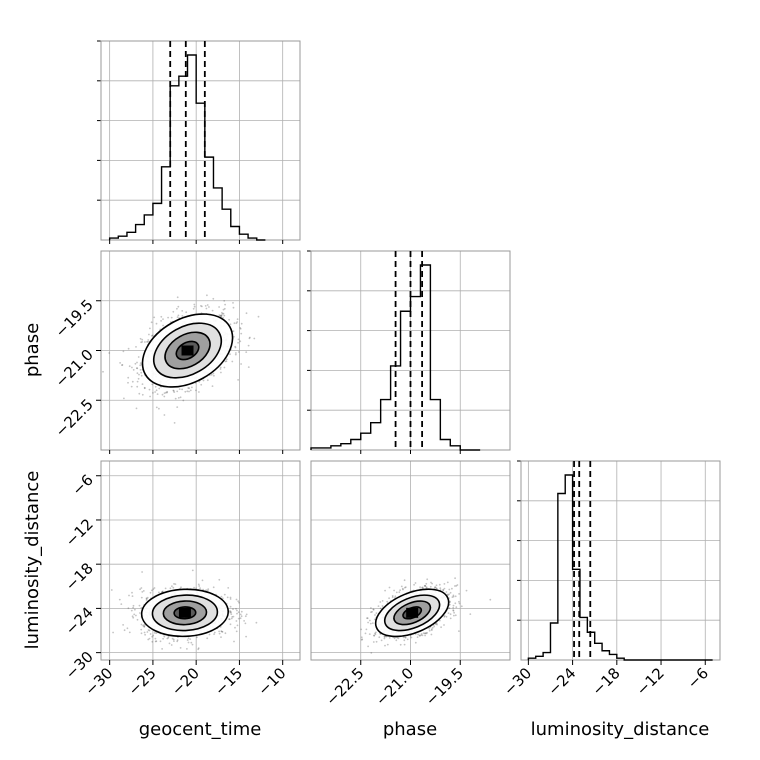 The image size is (760, 760). Describe the element at coordinates (200, 729) in the screenshot. I see `xlabel-geocent-time: geocent_time` at that location.